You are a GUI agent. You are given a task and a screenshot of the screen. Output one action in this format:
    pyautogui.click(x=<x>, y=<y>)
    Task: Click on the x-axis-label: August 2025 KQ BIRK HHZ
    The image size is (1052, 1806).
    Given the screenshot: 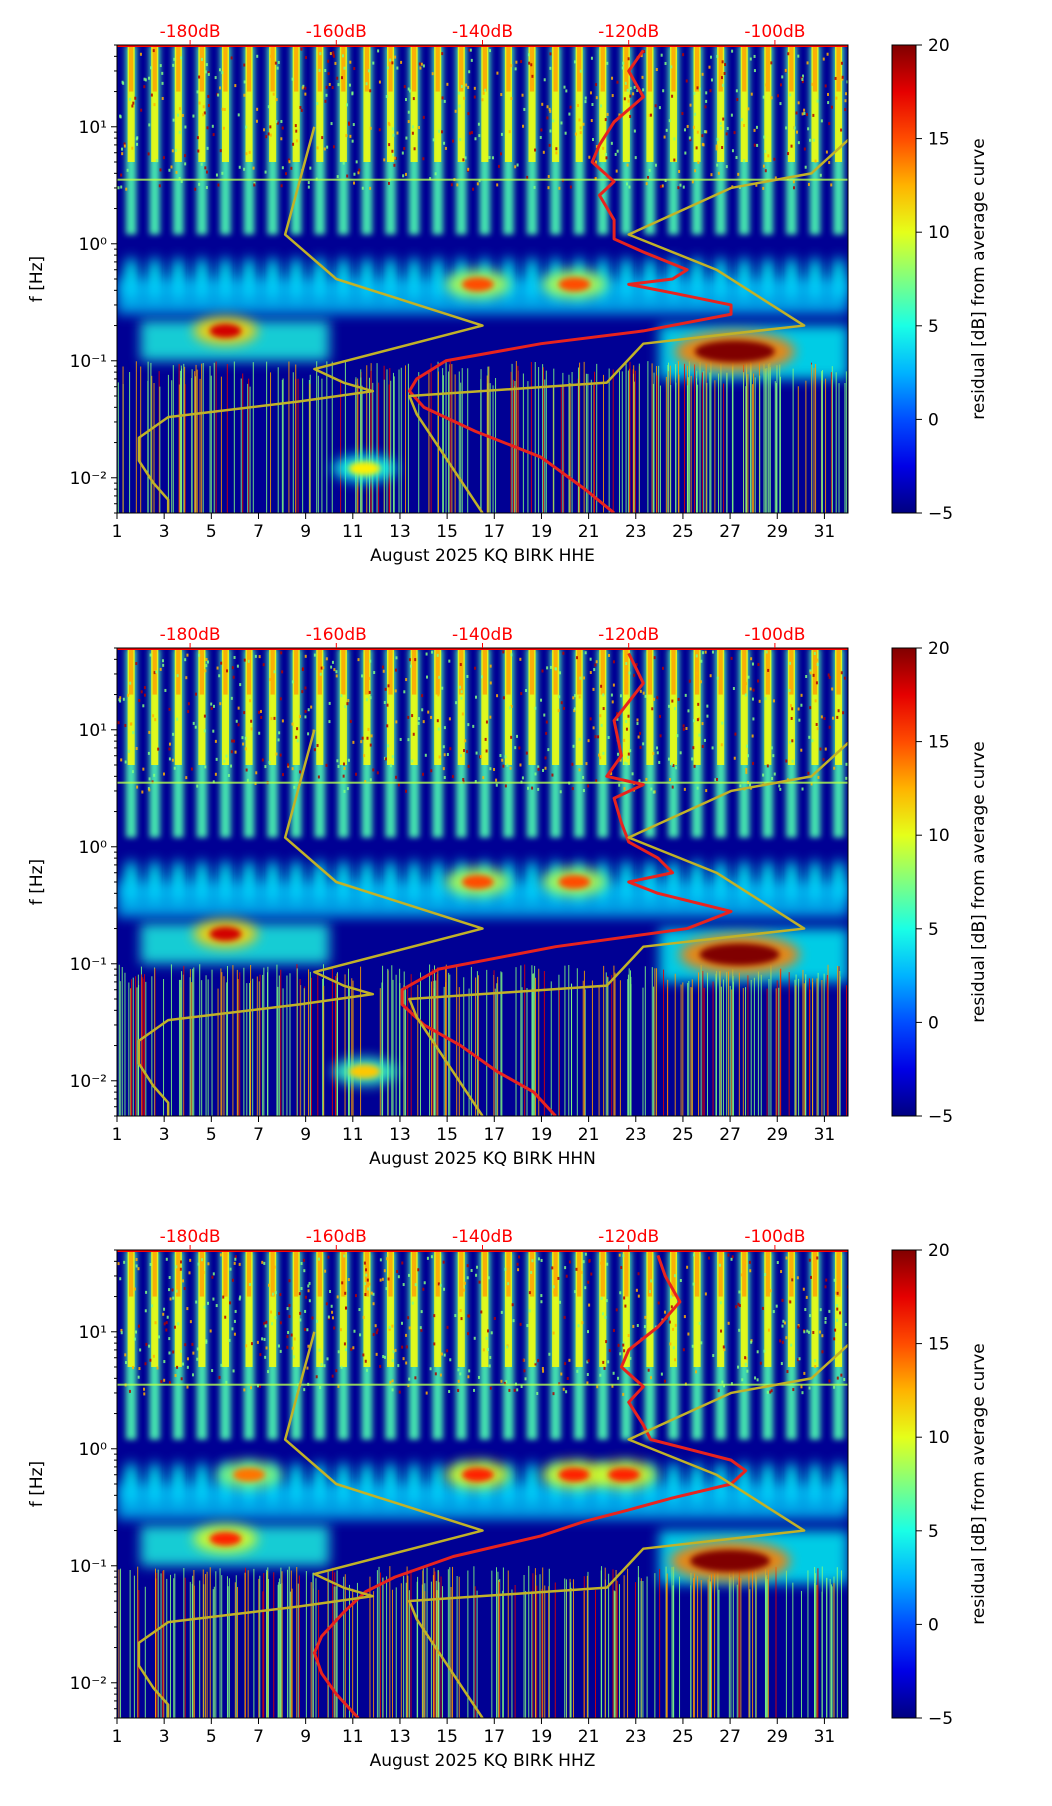 What is the action you would take?
    pyautogui.click(x=483, y=1761)
    